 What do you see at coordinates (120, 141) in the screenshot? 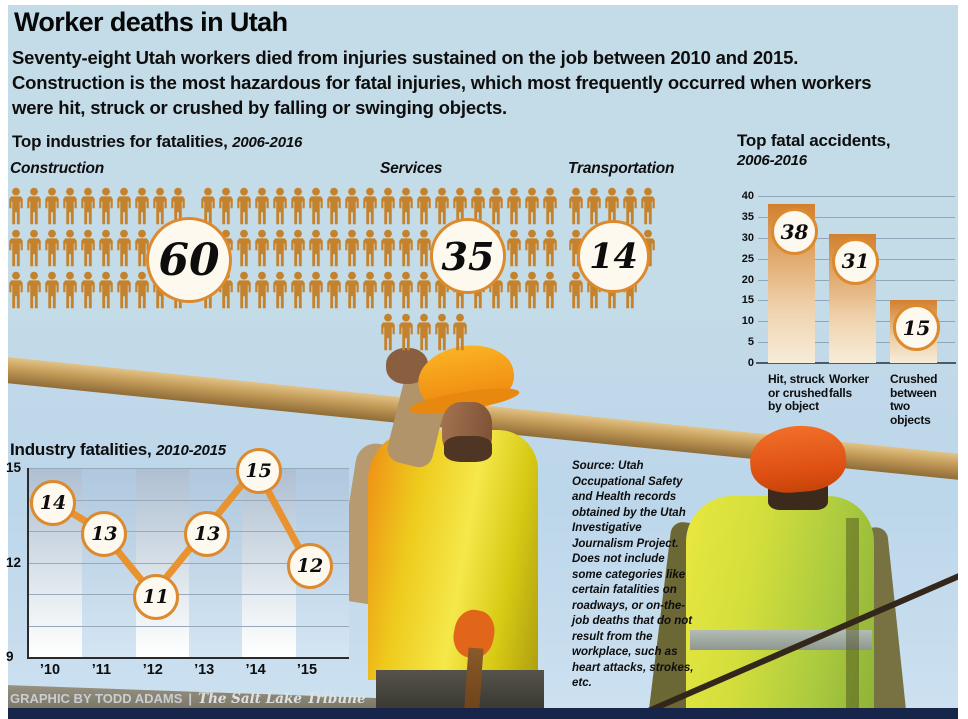
I see `industries-heading-text: Top industries for fatalities,` at bounding box center [120, 141].